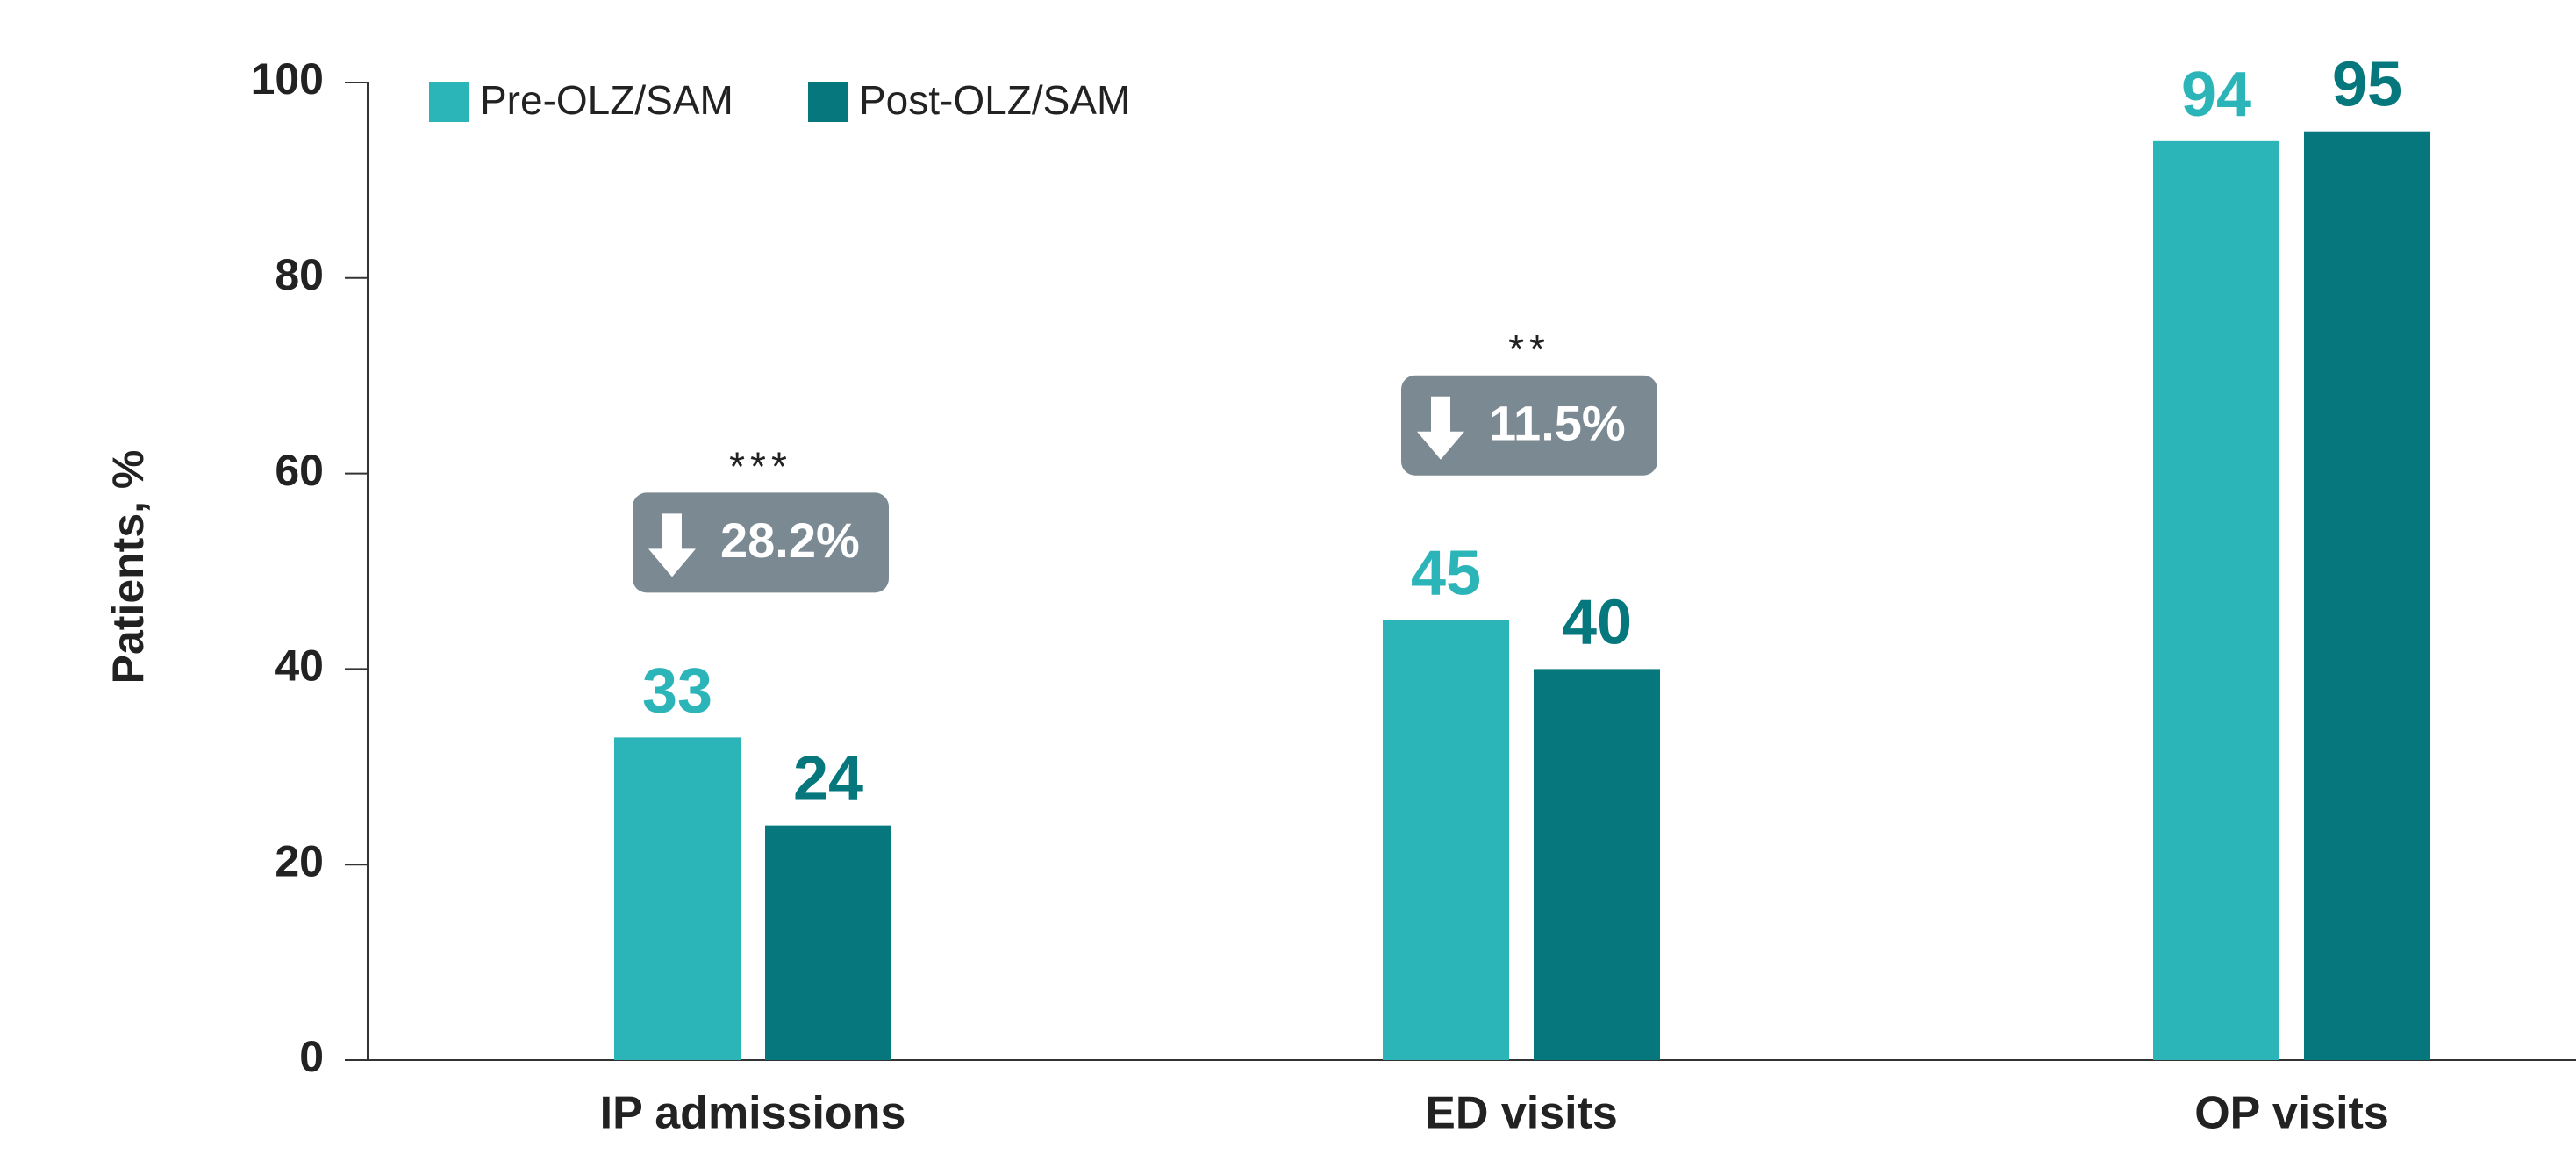 This screenshot has height=1161, width=2576. I want to click on y-axis-title: Patients, %, so click(128, 567).